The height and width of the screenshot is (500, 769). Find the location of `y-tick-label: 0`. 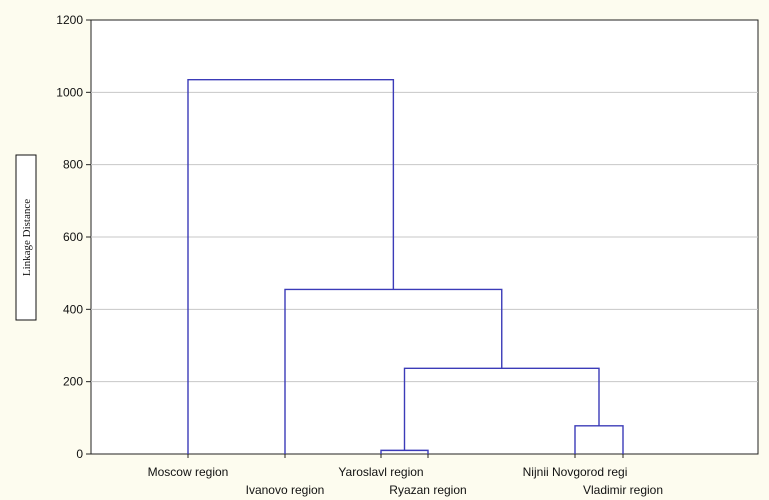

y-tick-label: 0 is located at coordinates (79, 454).